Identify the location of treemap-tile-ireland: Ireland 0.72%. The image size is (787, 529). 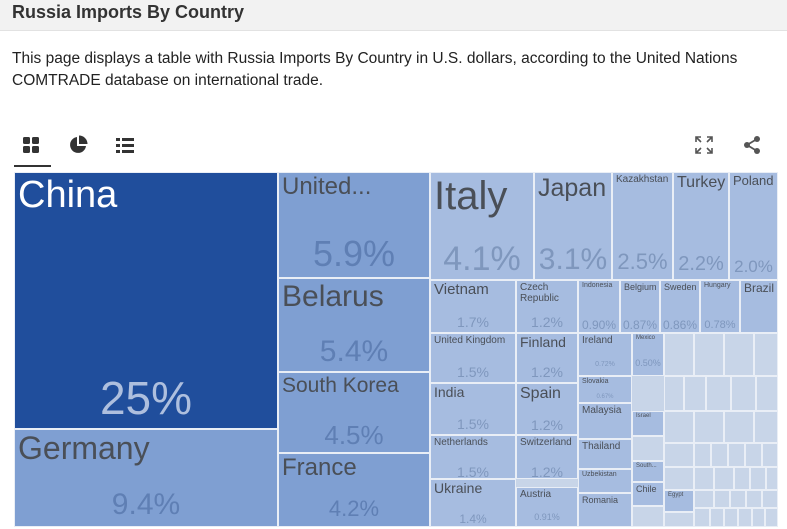
(605, 354).